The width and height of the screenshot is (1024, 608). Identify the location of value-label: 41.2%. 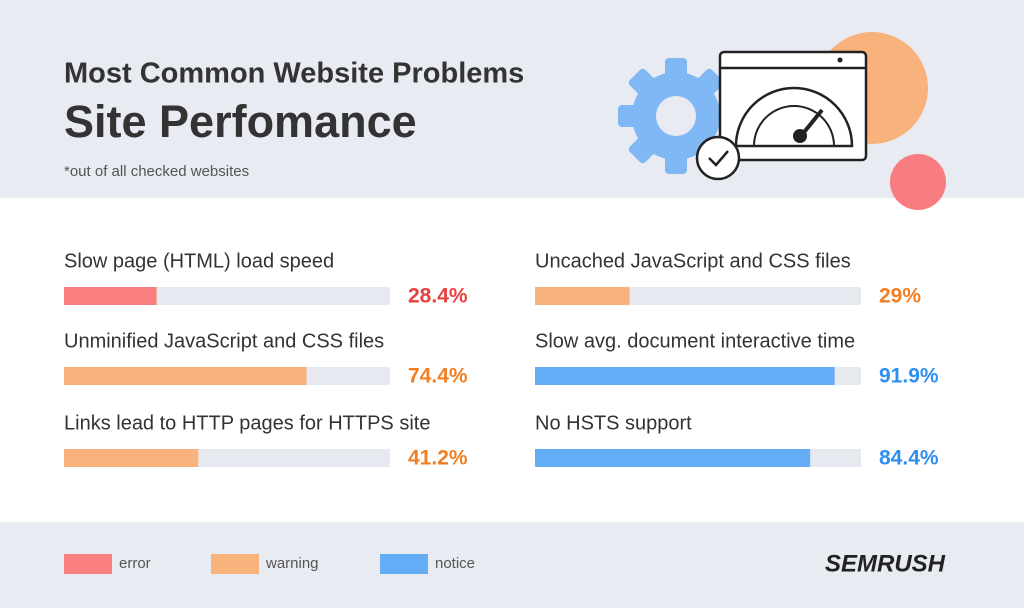
(438, 458).